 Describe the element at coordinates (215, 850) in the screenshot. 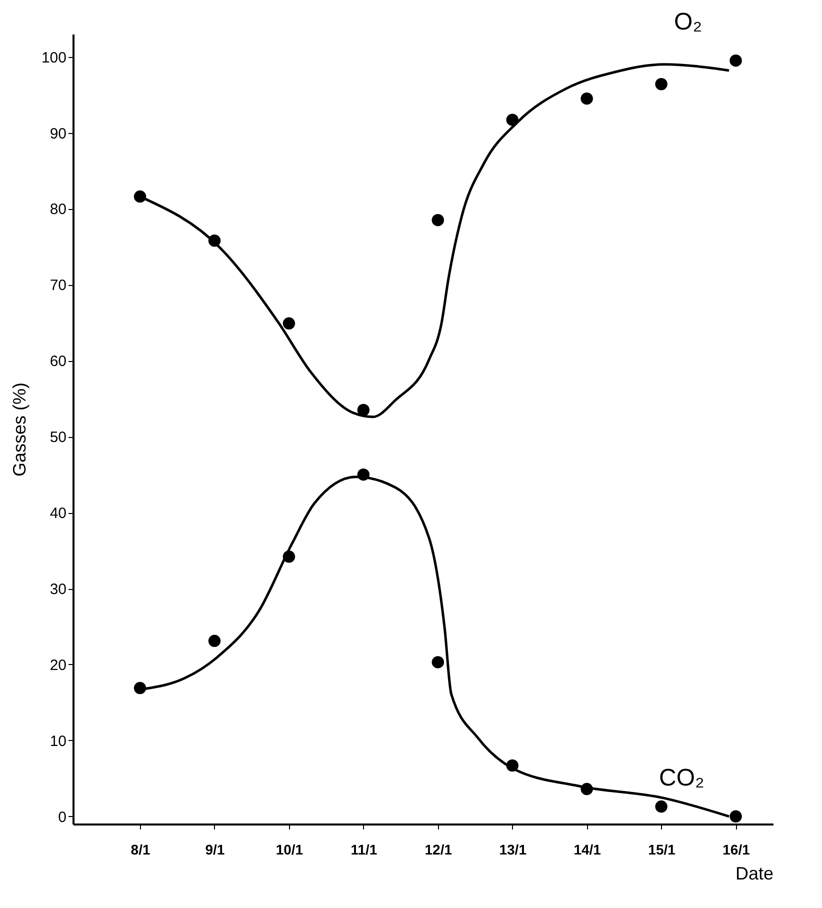

I see `x-tick-label: 9/1` at that location.